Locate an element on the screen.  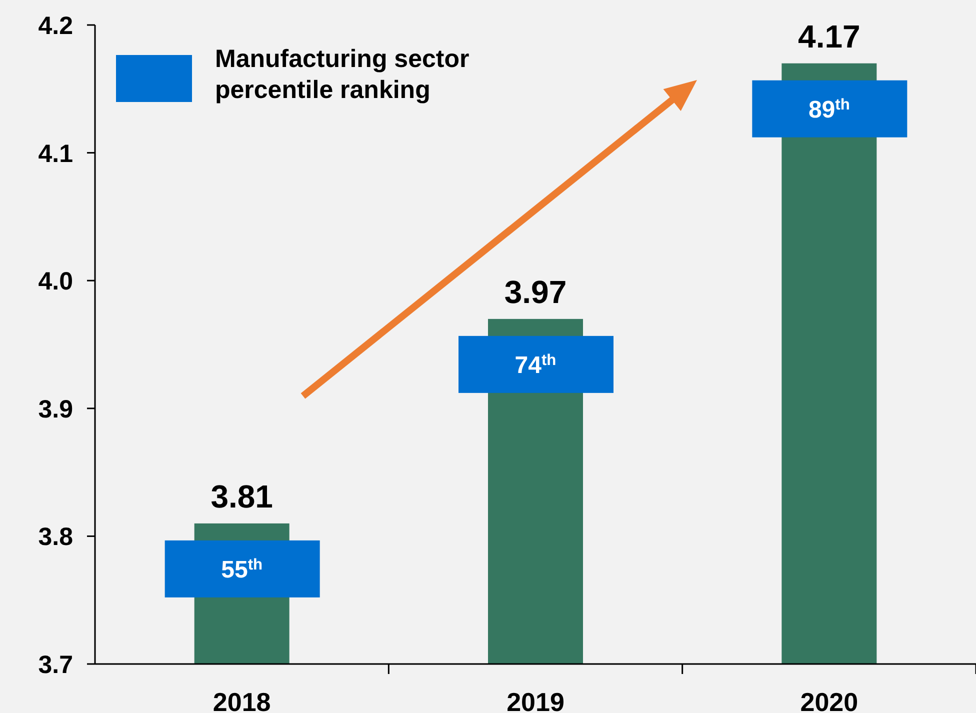
y-tick-label: 4.0 is located at coordinates (55, 282).